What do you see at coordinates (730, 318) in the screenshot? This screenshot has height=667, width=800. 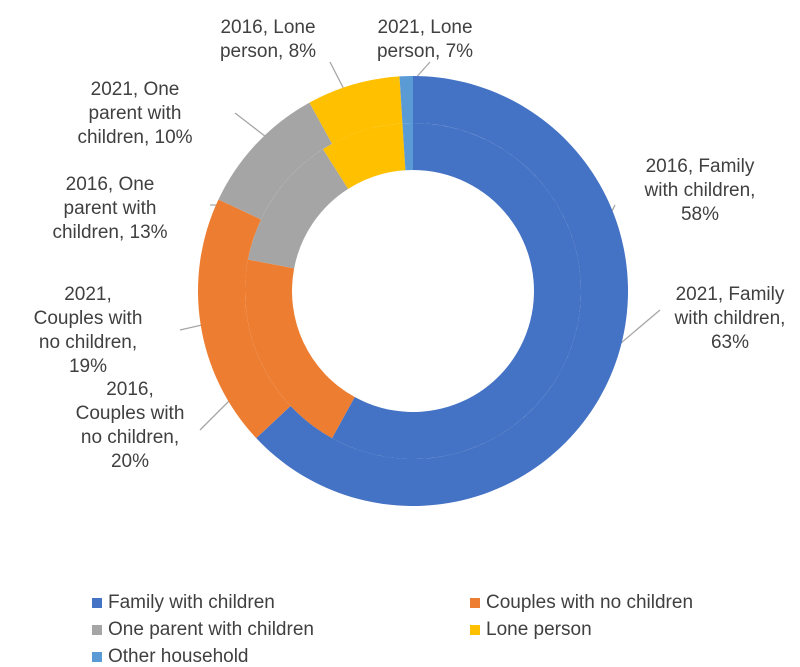 I see `data-label: 2021, Family with children, 63%` at bounding box center [730, 318].